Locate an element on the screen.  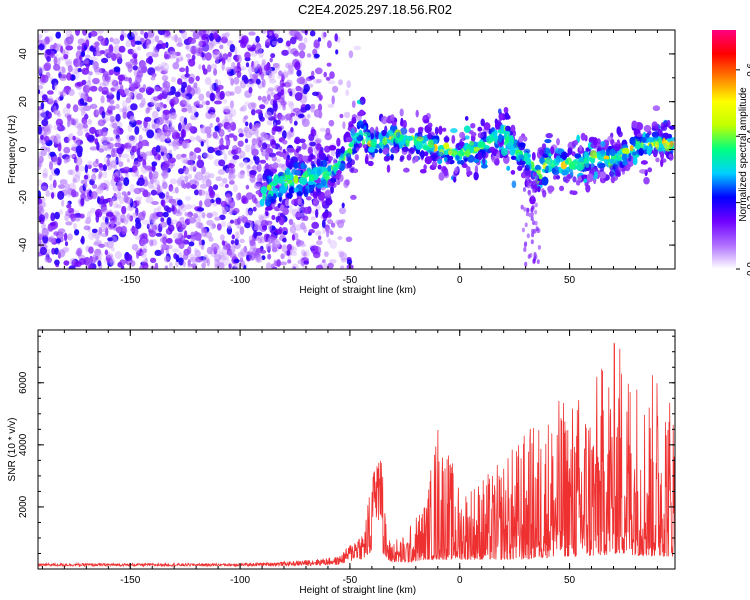
snr-ytick-label: 6000 is located at coordinates (23, 382).